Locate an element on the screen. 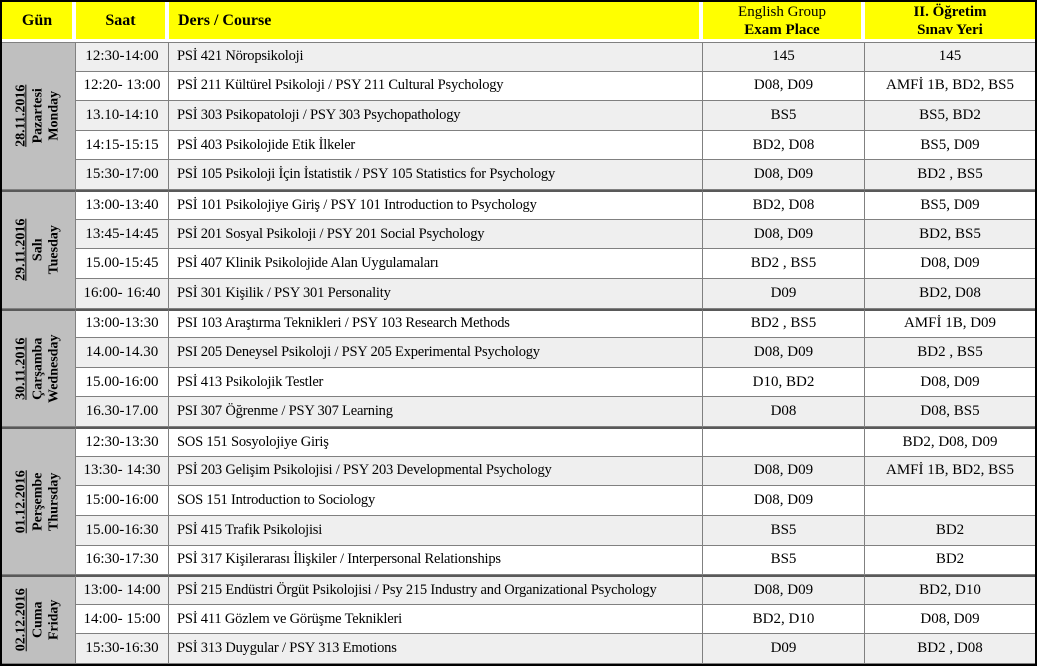 This screenshot has width=1037, height=666. ogretim-place-cell: 145 is located at coordinates (950, 57).